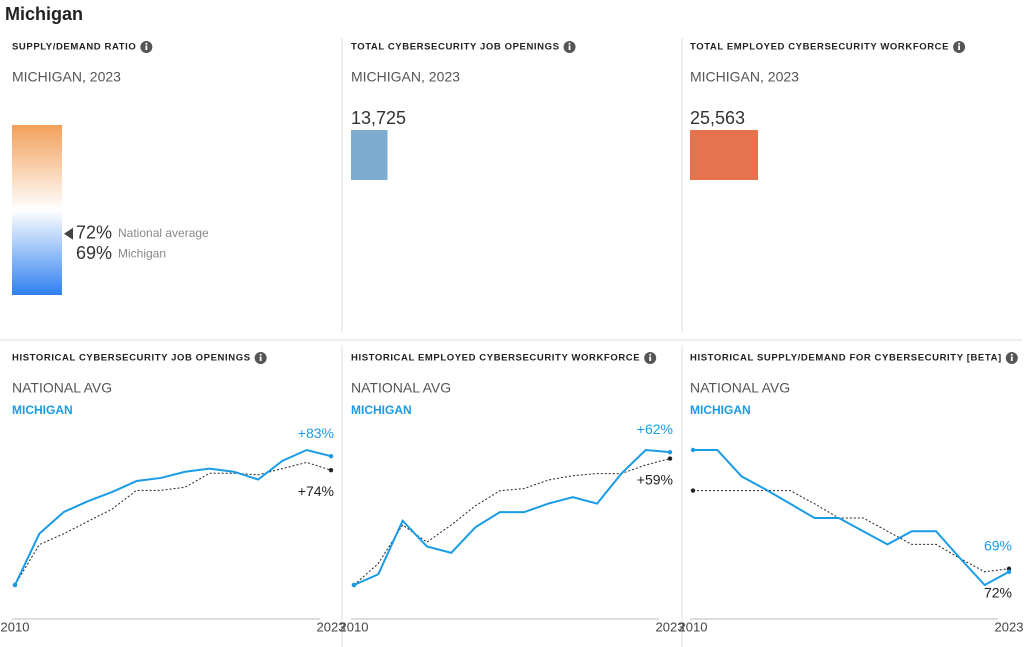  Describe the element at coordinates (378, 118) in the screenshot. I see `total-value: 13,725` at that location.